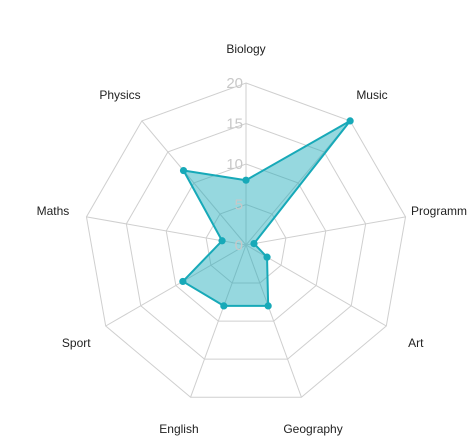 This screenshot has height=439, width=474. What do you see at coordinates (239, 245) in the screenshot?
I see `radial-tick-label: 0` at bounding box center [239, 245].